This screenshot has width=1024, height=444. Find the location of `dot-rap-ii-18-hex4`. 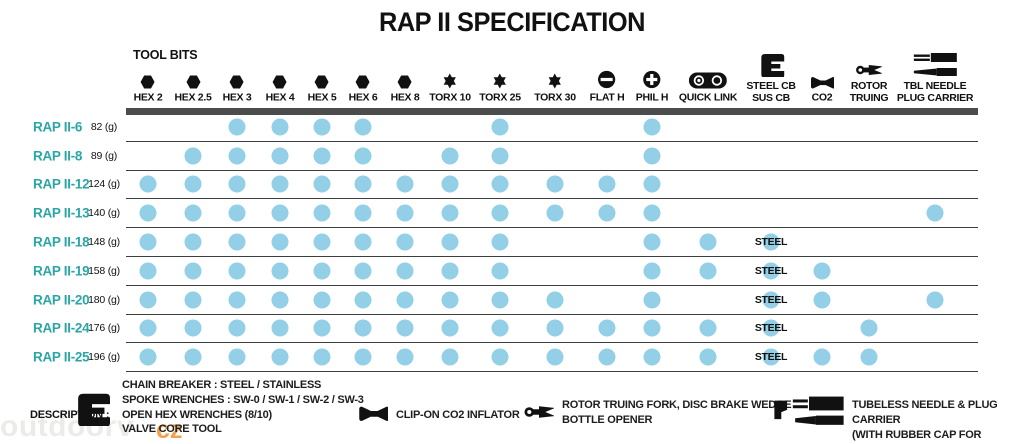

dot-rap-ii-18-hex4 is located at coordinates (280, 242).